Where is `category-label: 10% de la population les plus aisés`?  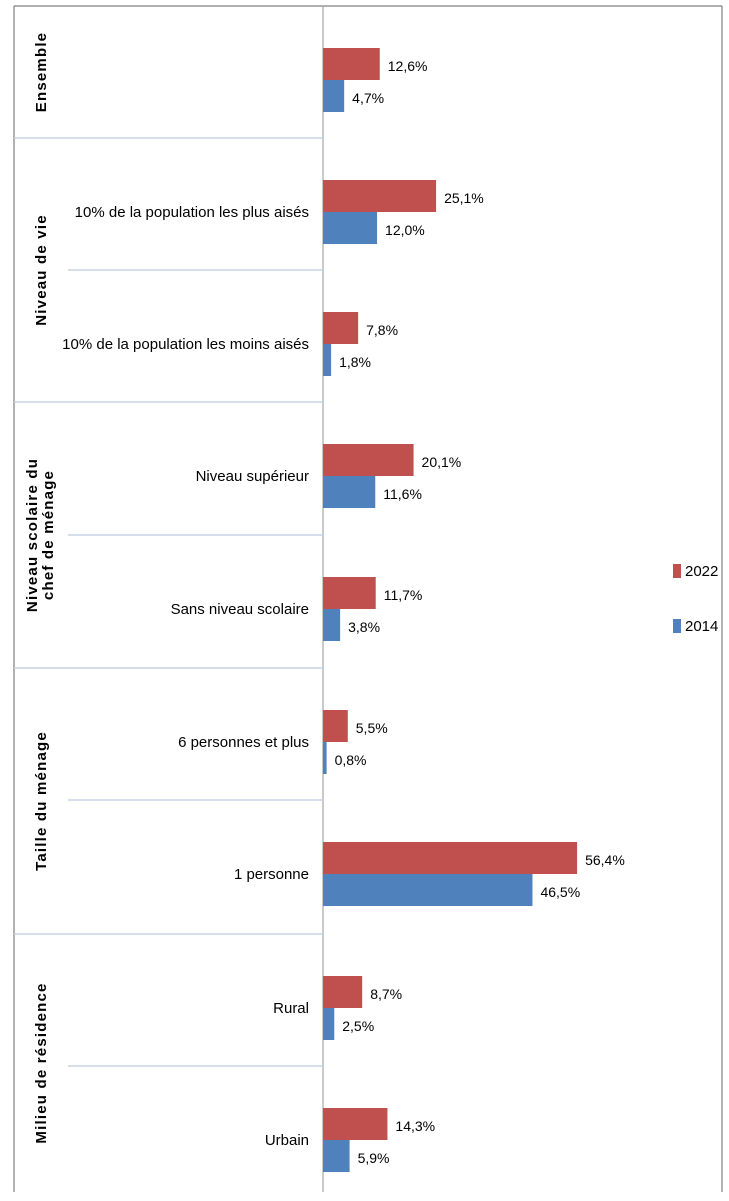 category-label: 10% de la population les plus aisés is located at coordinates (192, 212).